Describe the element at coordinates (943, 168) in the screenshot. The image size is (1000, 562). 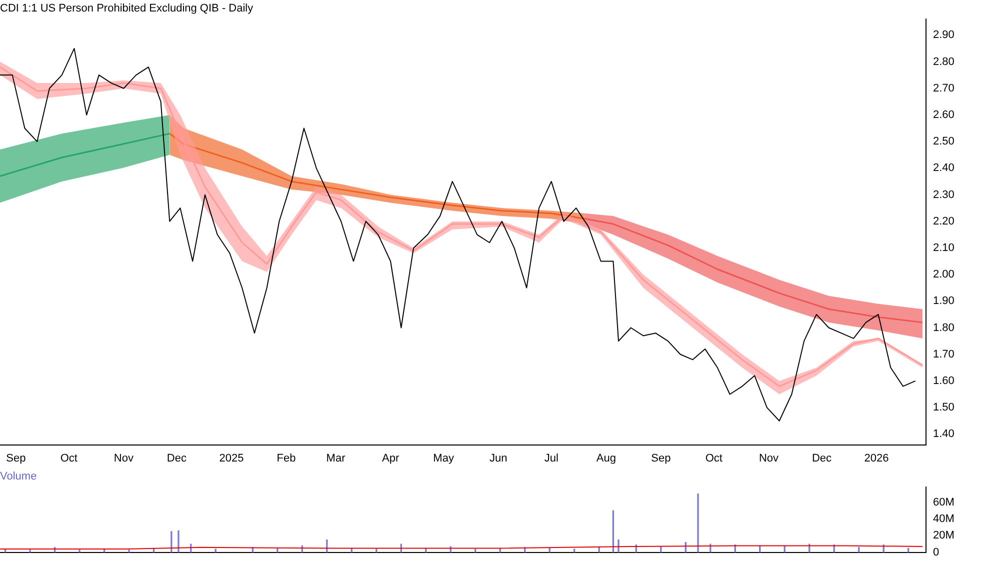
I see `y-tick-label: 2.40` at that location.